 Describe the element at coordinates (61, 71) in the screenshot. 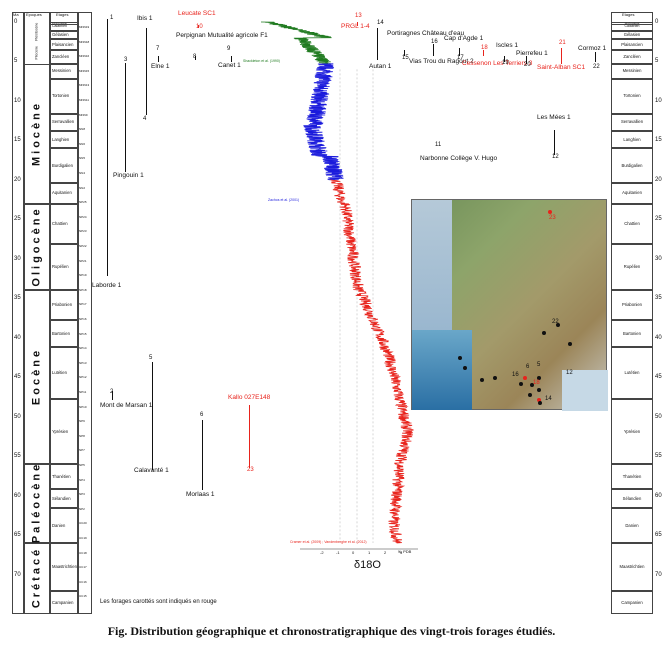

I see `stage-label: Messinien` at that location.